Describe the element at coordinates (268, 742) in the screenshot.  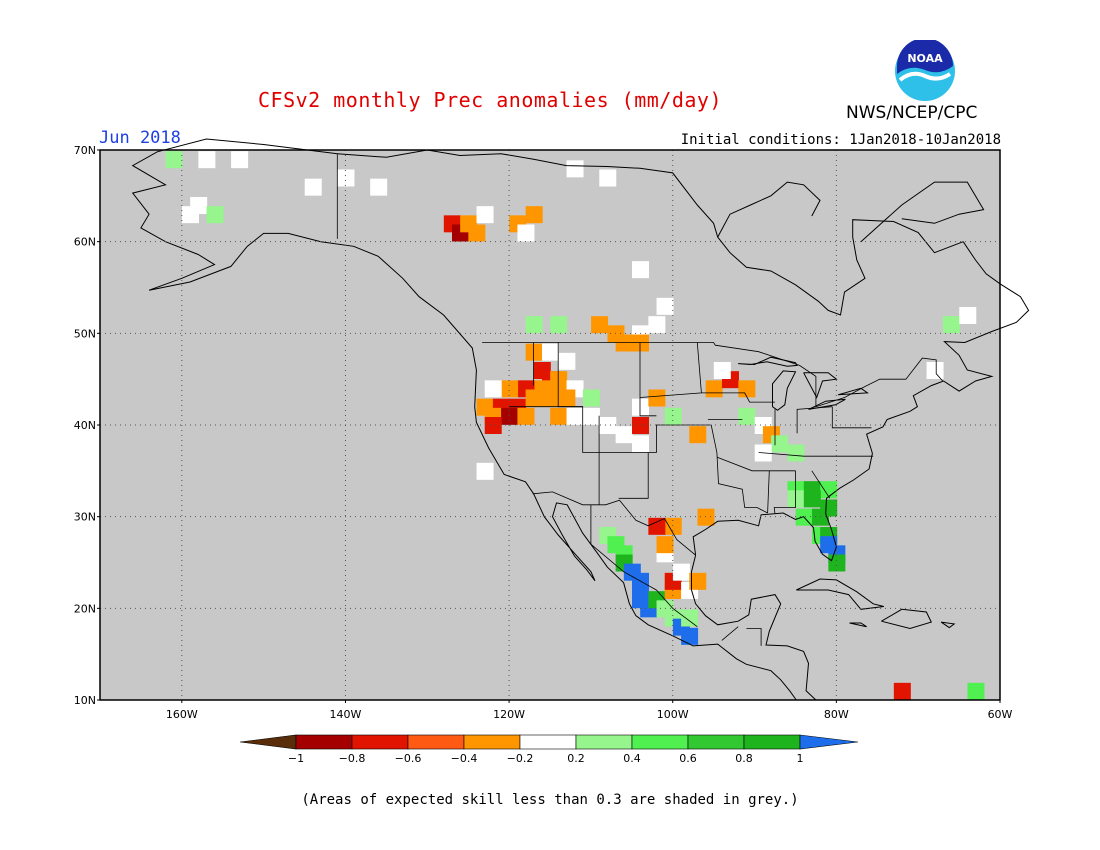
I see `colorbar-arrow-left` at that location.